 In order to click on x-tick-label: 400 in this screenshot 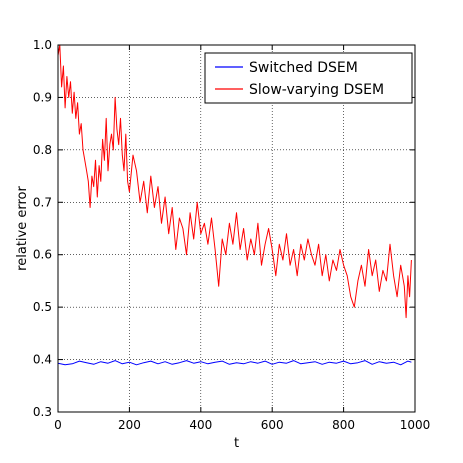, I will do `click(200, 425)`.